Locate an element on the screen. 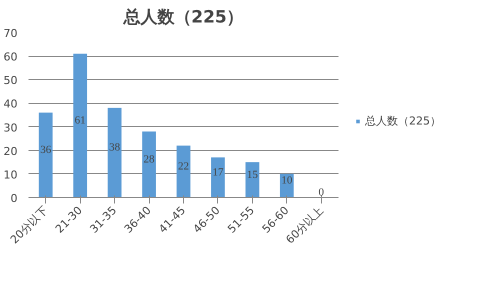  data-label: 17 is located at coordinates (218, 172).